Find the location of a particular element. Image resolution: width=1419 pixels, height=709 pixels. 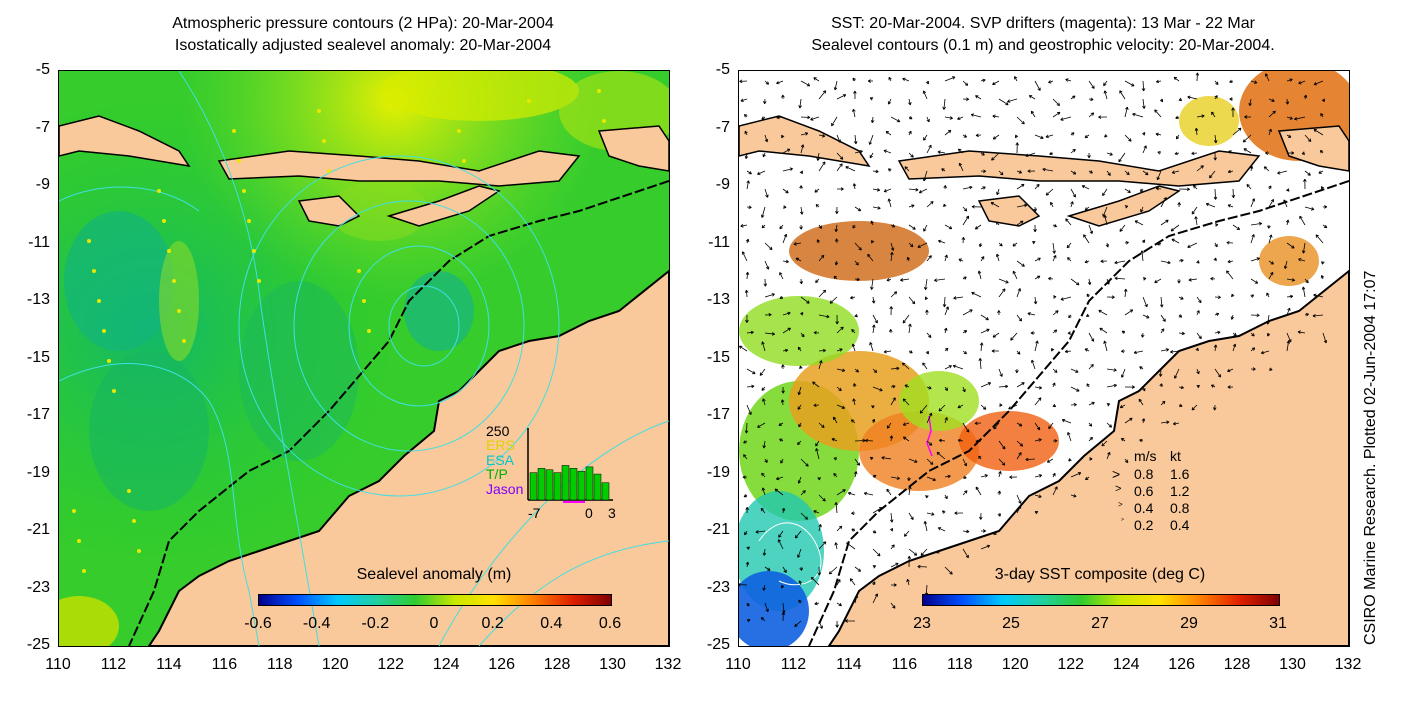

lon-tick-label: 112 is located at coordinates (793, 664).